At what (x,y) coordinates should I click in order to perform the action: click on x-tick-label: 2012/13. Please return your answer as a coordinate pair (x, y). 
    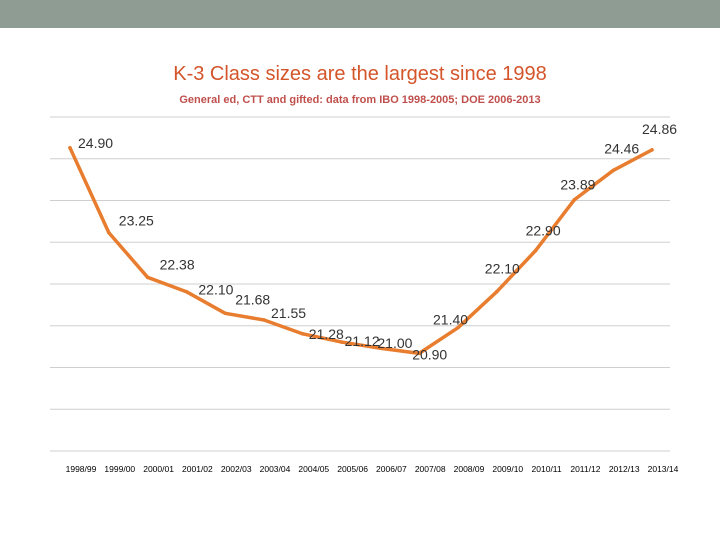
    Looking at the image, I should click on (624, 469).